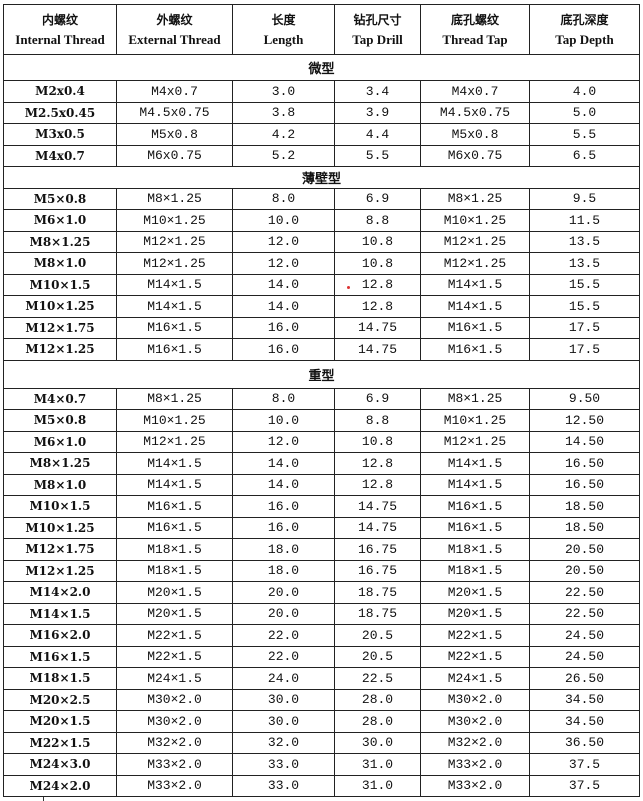 Image resolution: width=643 pixels, height=801 pixels. I want to click on table-cell: M6×1.0, so click(60, 220).